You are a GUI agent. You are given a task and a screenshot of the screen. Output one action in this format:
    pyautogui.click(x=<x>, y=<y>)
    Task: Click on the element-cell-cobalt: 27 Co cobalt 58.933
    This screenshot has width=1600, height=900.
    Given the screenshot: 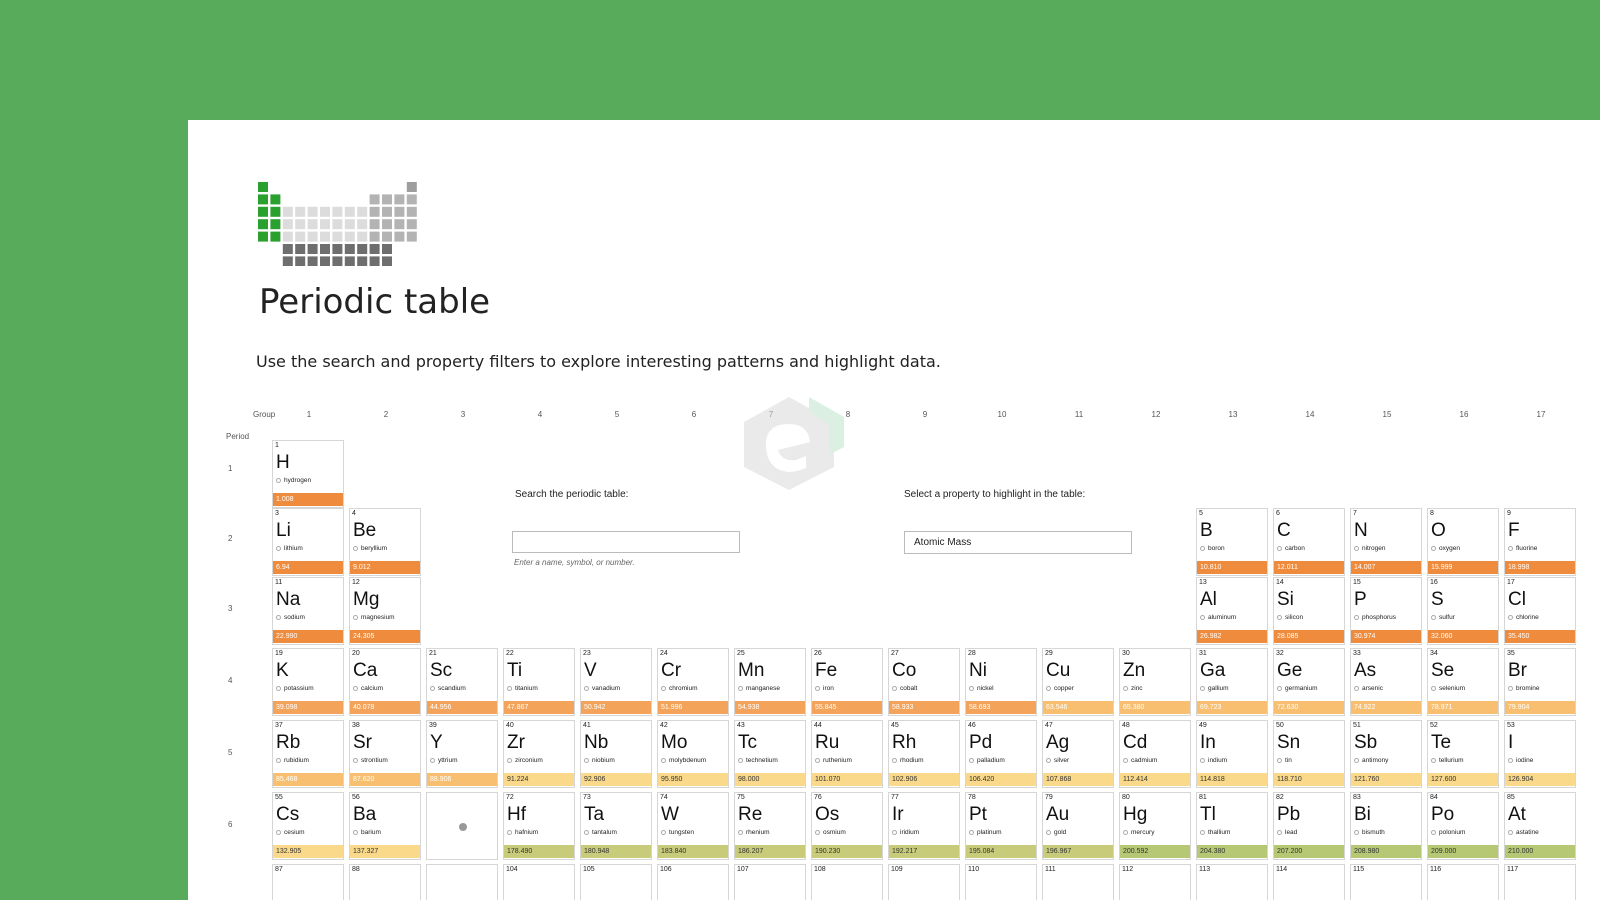 What is the action you would take?
    pyautogui.click(x=924, y=682)
    